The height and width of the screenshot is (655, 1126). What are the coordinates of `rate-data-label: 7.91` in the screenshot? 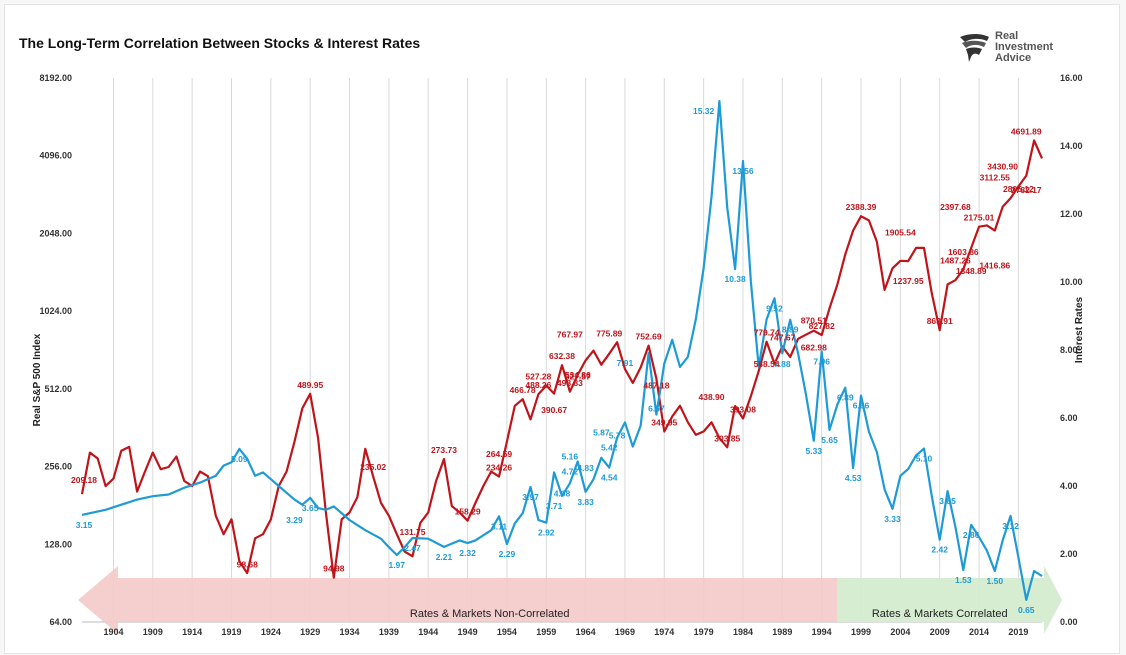 It's located at (625, 363).